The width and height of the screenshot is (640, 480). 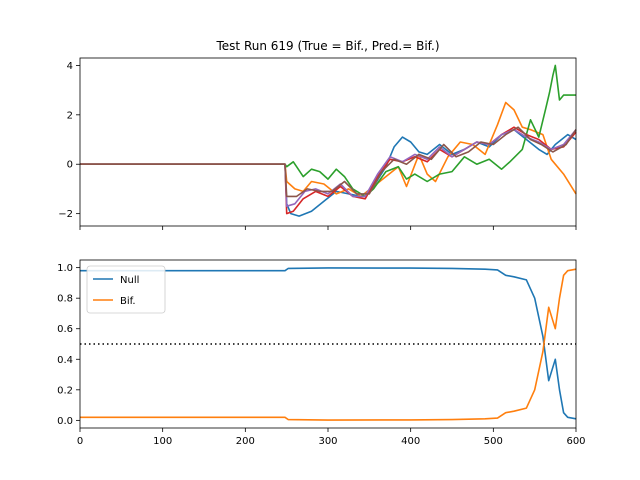 What do you see at coordinates (65, 299) in the screenshot?
I see `y-tick-label: 0.8` at bounding box center [65, 299].